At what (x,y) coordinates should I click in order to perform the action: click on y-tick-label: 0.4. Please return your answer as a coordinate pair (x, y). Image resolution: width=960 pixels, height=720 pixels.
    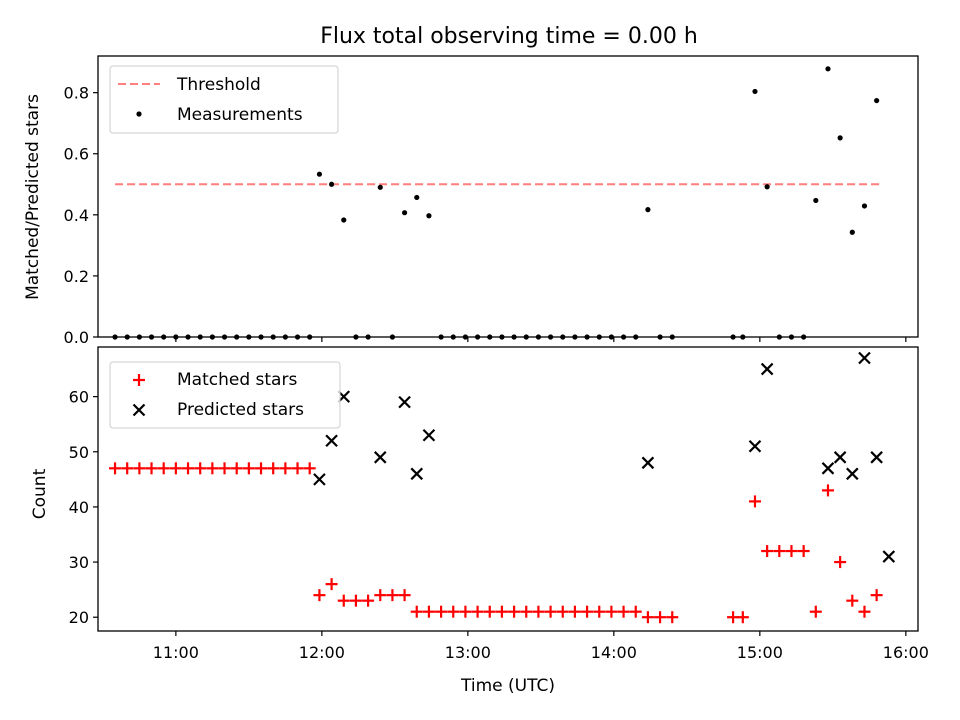
    Looking at the image, I should click on (76, 215).